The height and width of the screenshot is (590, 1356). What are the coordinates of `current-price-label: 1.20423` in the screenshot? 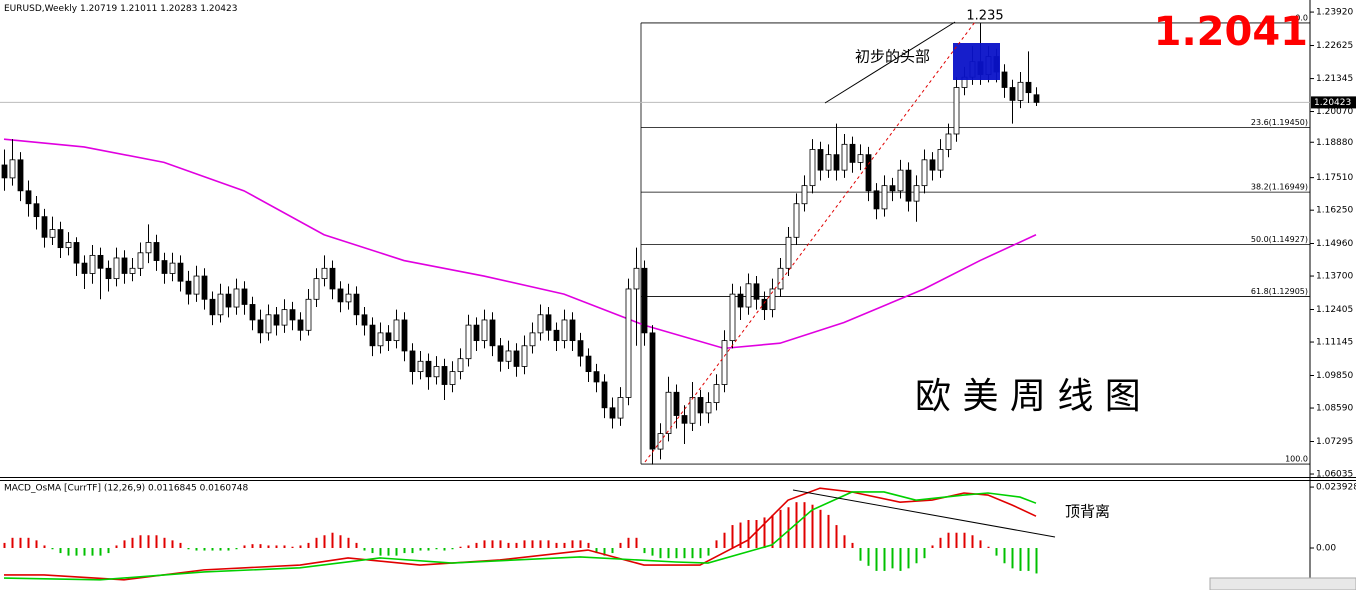 It's located at (1332, 103).